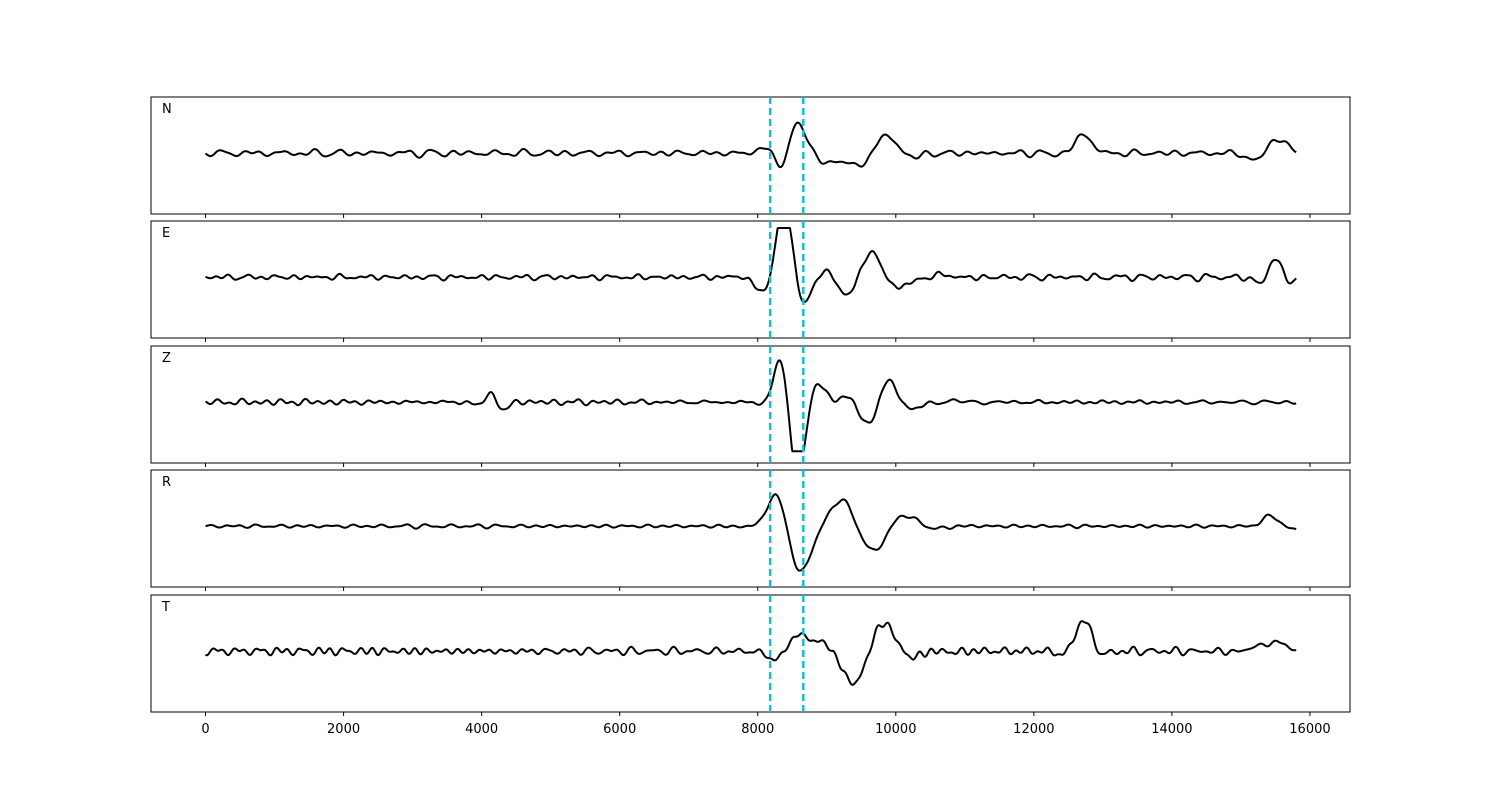 The image size is (1500, 800). What do you see at coordinates (751, 265) in the screenshot?
I see `trace-line-e` at bounding box center [751, 265].